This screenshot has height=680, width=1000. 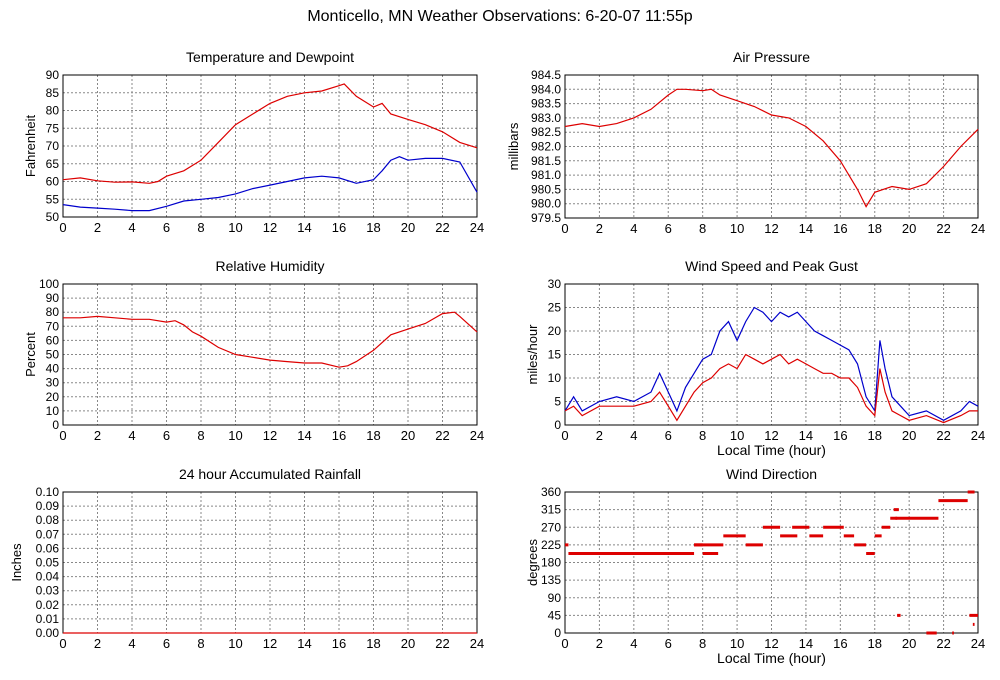 I want to click on y-tick-label: 983.0, so click(x=546, y=118).